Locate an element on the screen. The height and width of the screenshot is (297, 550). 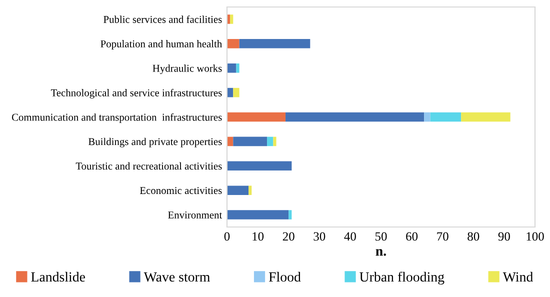
x-axis-title: n. is located at coordinates (381, 252).